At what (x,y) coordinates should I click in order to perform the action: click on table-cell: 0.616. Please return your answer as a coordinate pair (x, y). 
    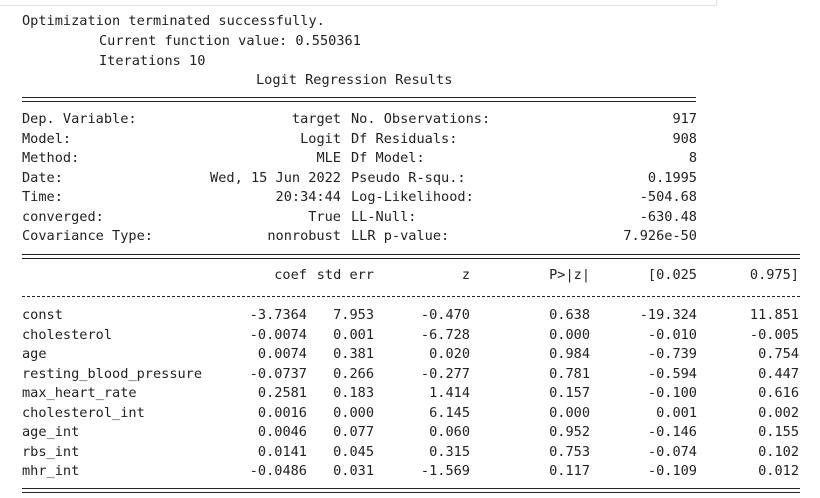
    Looking at the image, I should click on (778, 393).